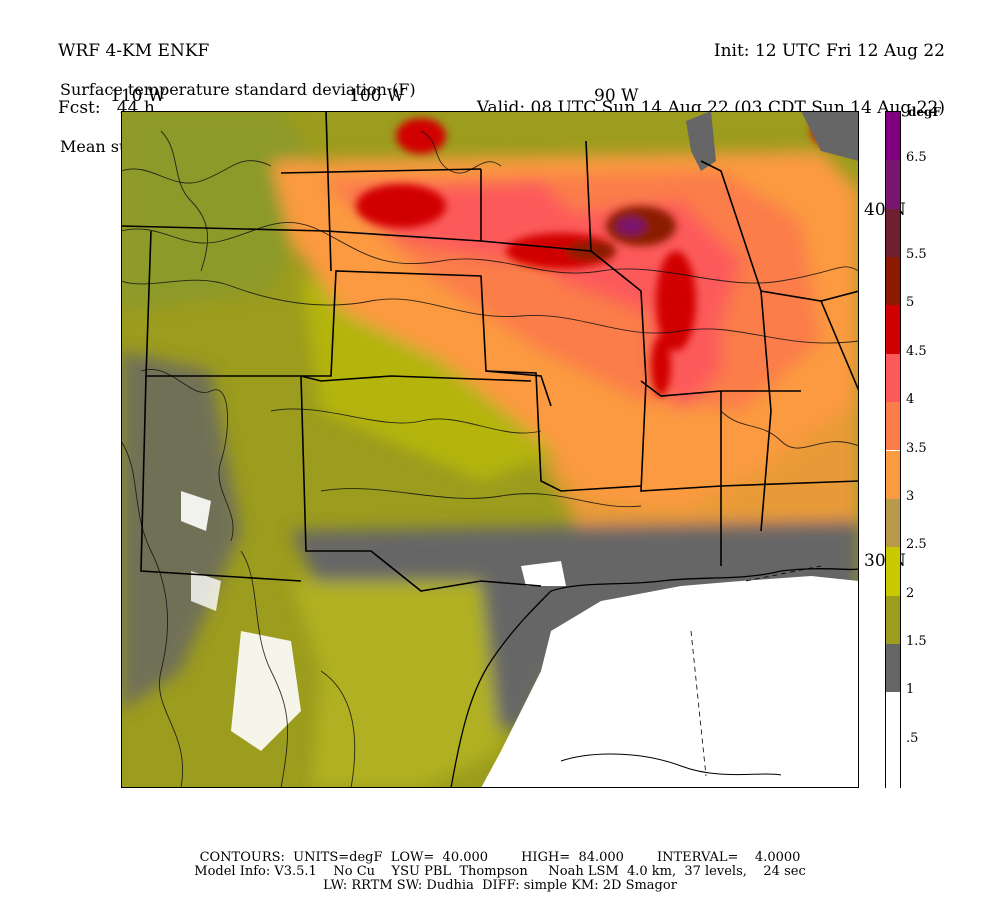 This screenshot has width=1000, height=900. What do you see at coordinates (912, 738) in the screenshot?
I see `colorbar-tick-label: .5` at bounding box center [912, 738].